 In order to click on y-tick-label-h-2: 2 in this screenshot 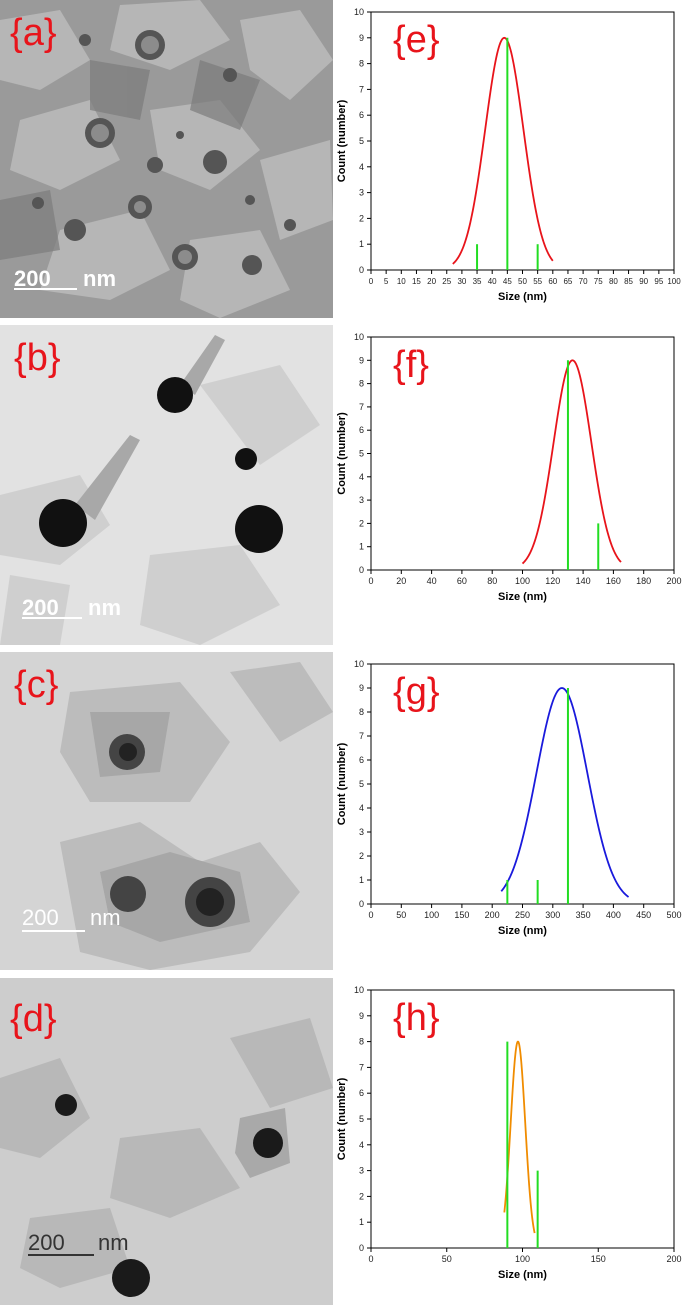, I will do `click(361, 1196)`.